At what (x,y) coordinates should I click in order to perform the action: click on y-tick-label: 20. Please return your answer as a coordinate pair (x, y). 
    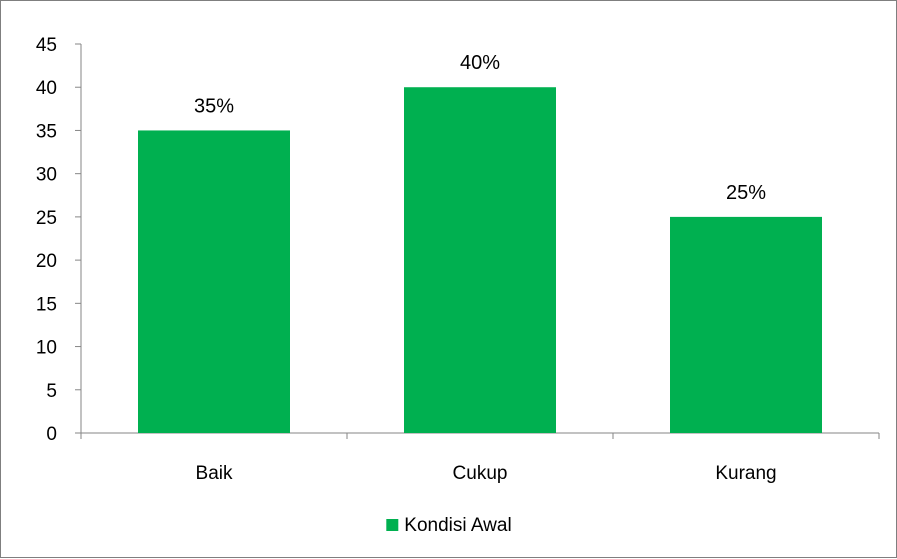
    Looking at the image, I should click on (46, 261).